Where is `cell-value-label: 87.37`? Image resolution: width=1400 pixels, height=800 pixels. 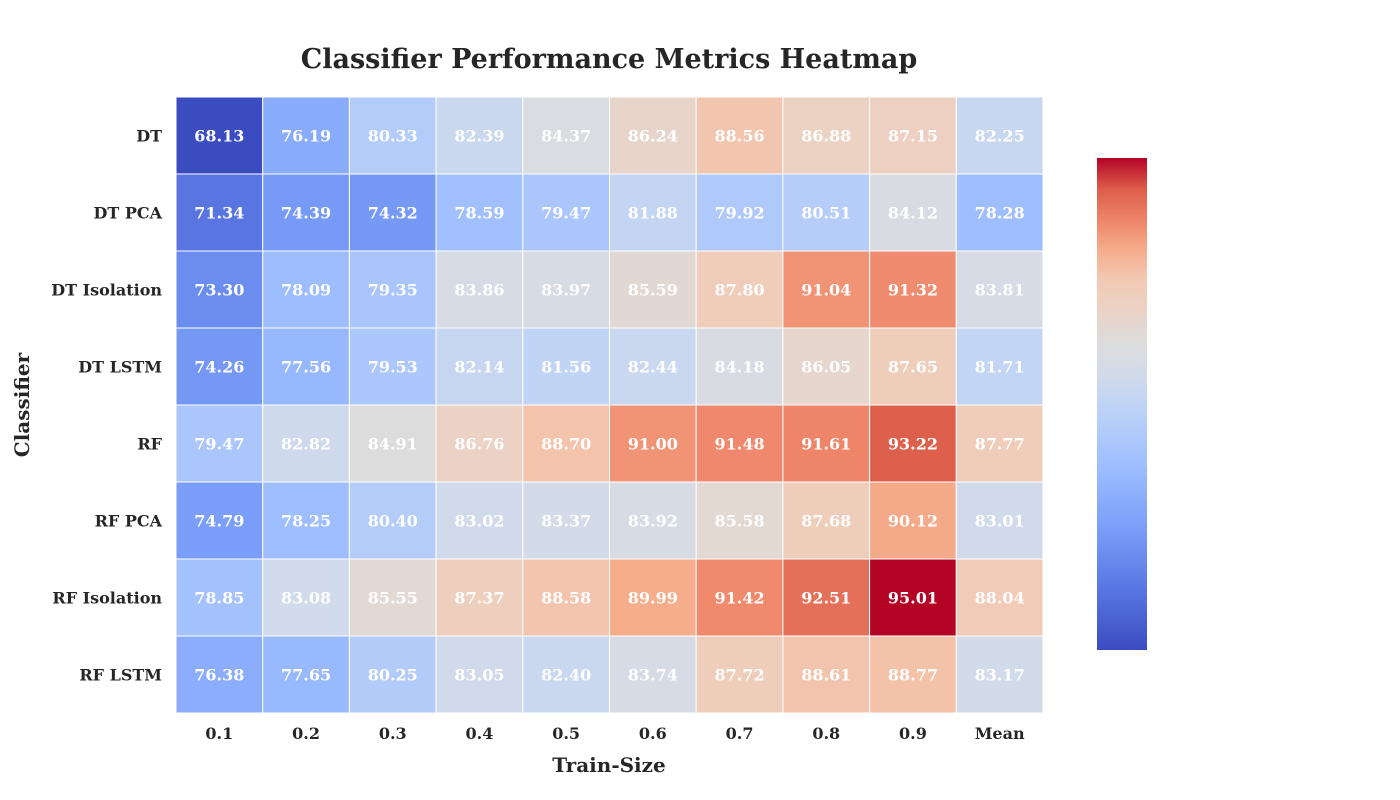
cell-value-label: 87.37 is located at coordinates (479, 598).